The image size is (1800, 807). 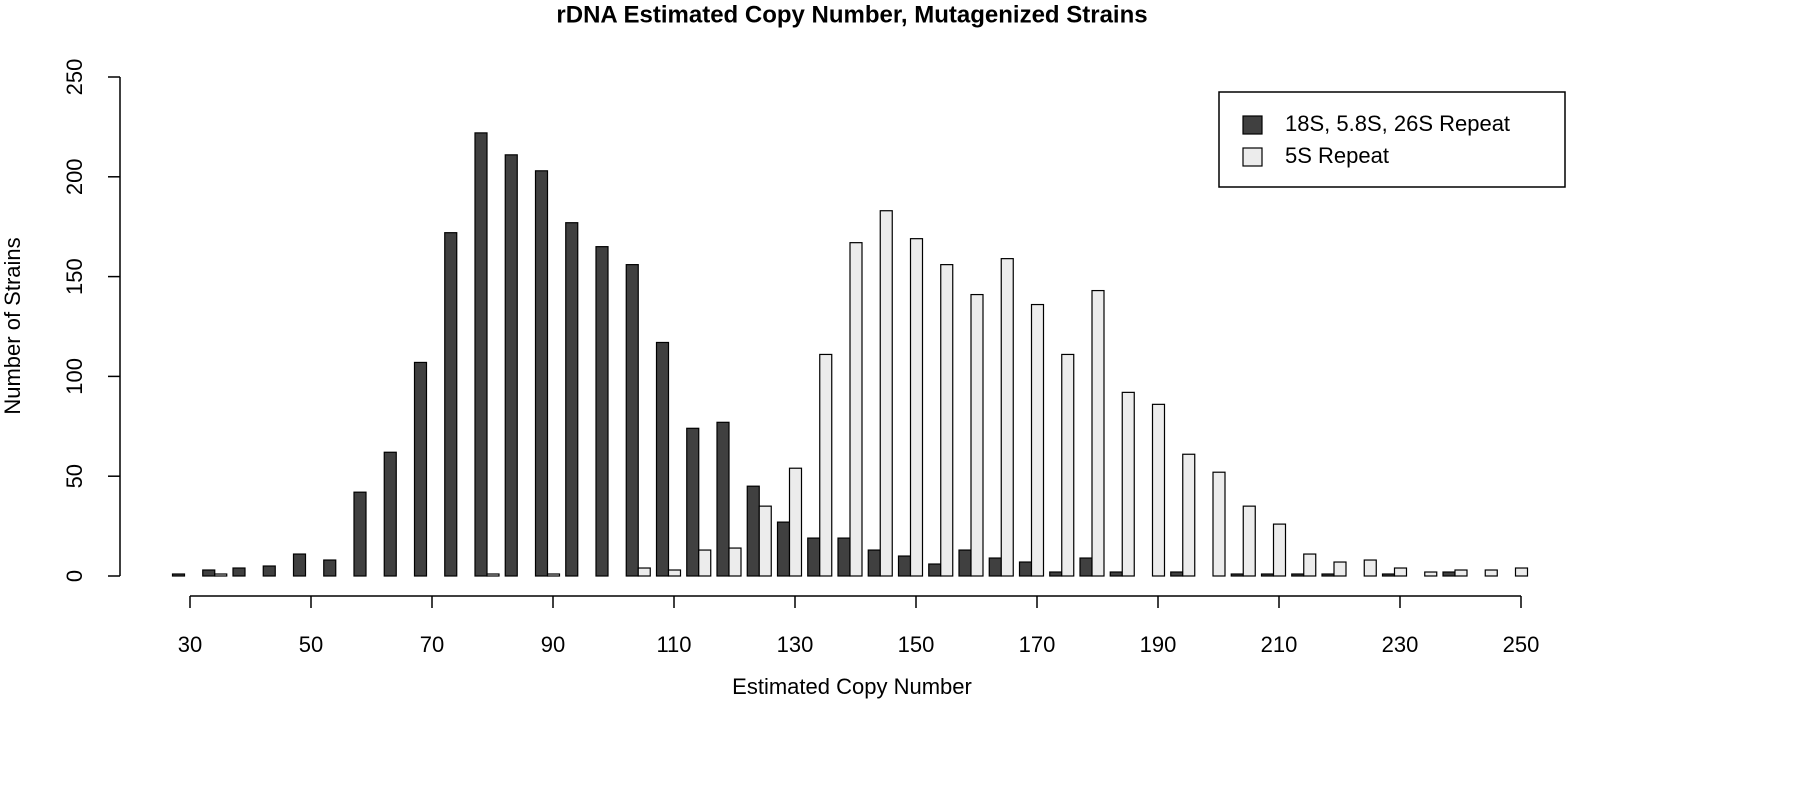 What do you see at coordinates (1337, 155) in the screenshot?
I see `legend-label: 5S Repeat` at bounding box center [1337, 155].